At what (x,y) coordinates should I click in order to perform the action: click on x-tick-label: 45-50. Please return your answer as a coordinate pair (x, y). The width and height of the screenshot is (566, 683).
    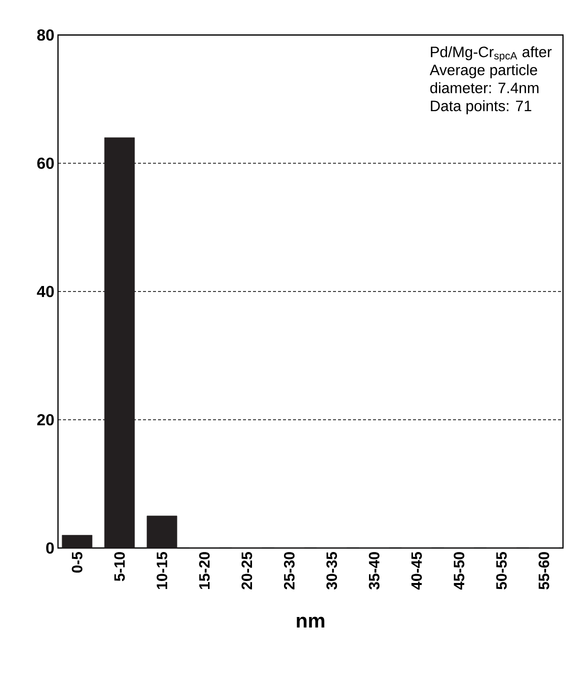
    Looking at the image, I should click on (459, 571).